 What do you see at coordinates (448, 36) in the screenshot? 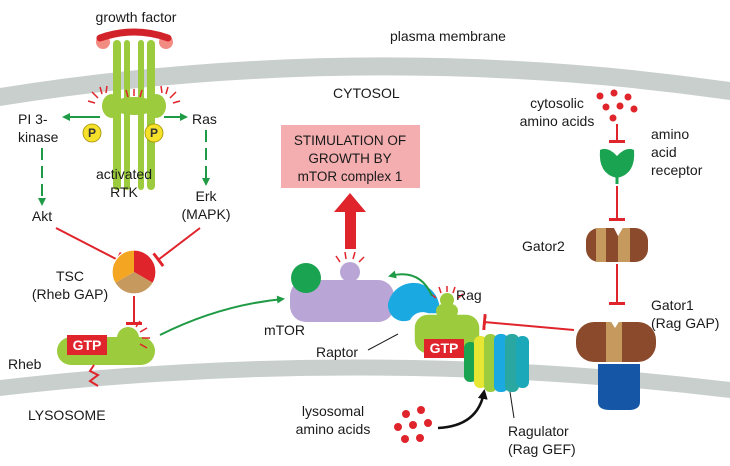
I see `plasma-membrane-label: plasma membrane` at bounding box center [448, 36].